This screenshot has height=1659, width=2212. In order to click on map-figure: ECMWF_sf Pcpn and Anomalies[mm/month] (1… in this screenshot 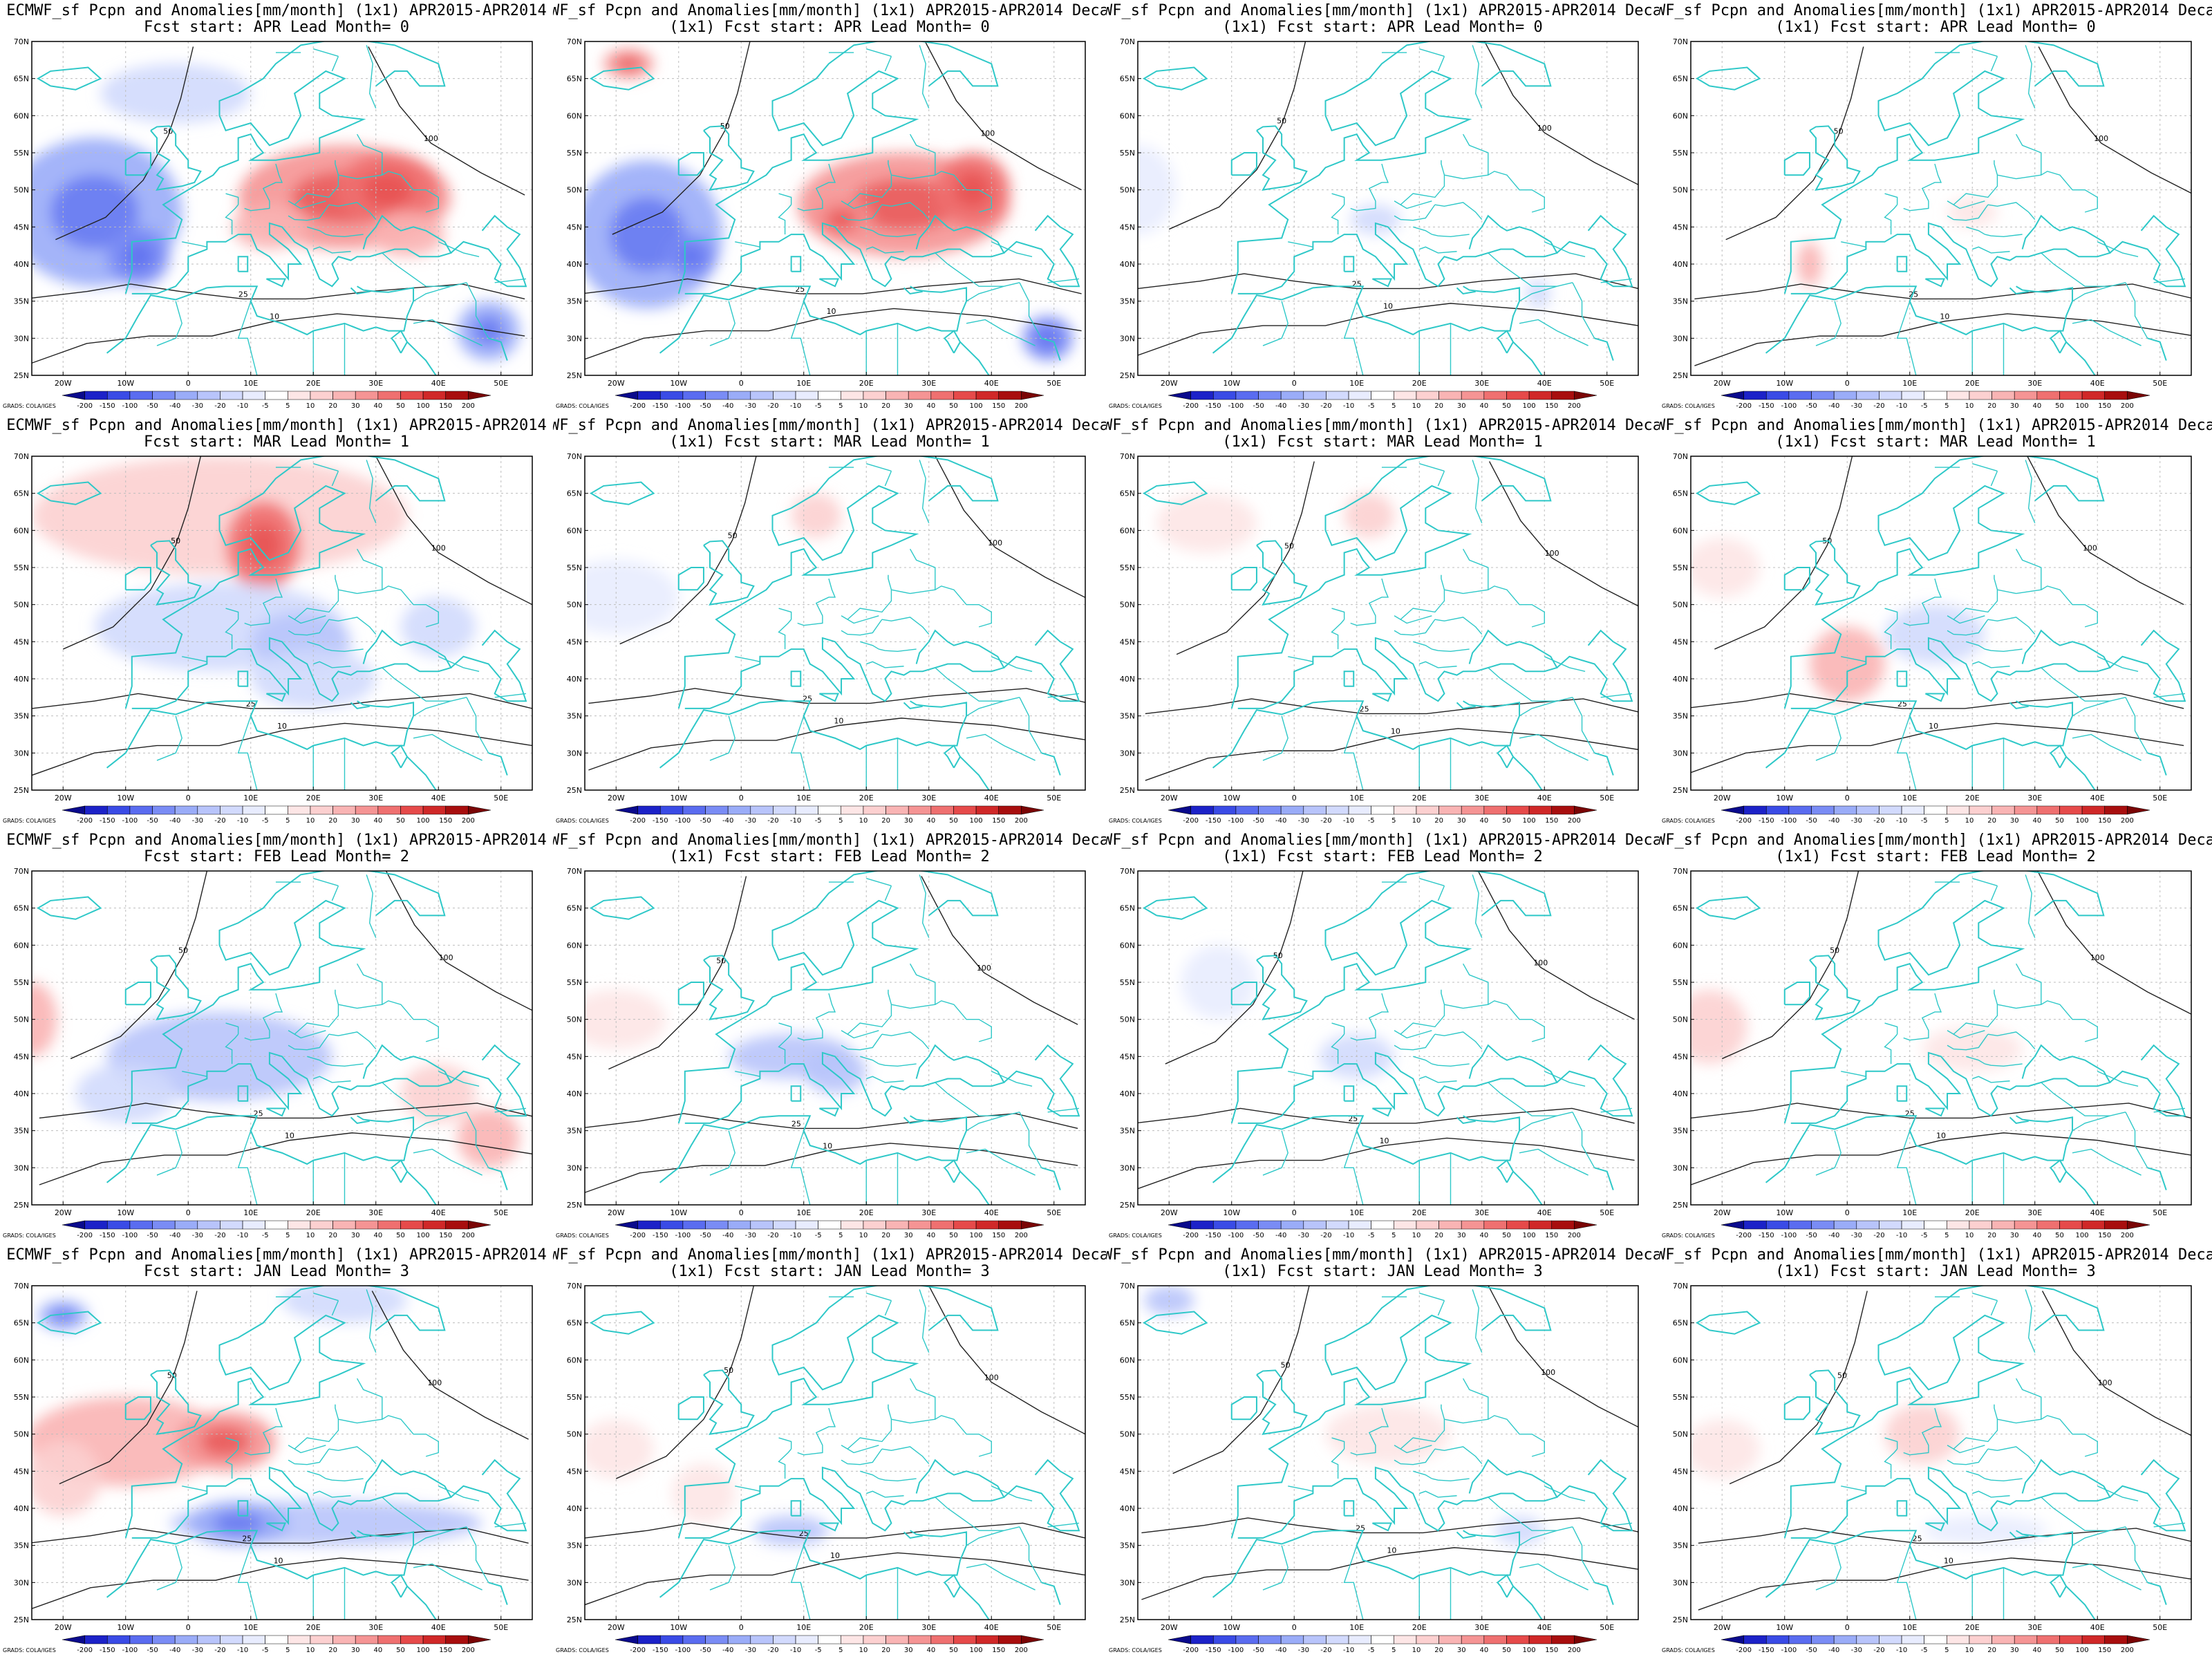, I will do `click(275, 206)`.